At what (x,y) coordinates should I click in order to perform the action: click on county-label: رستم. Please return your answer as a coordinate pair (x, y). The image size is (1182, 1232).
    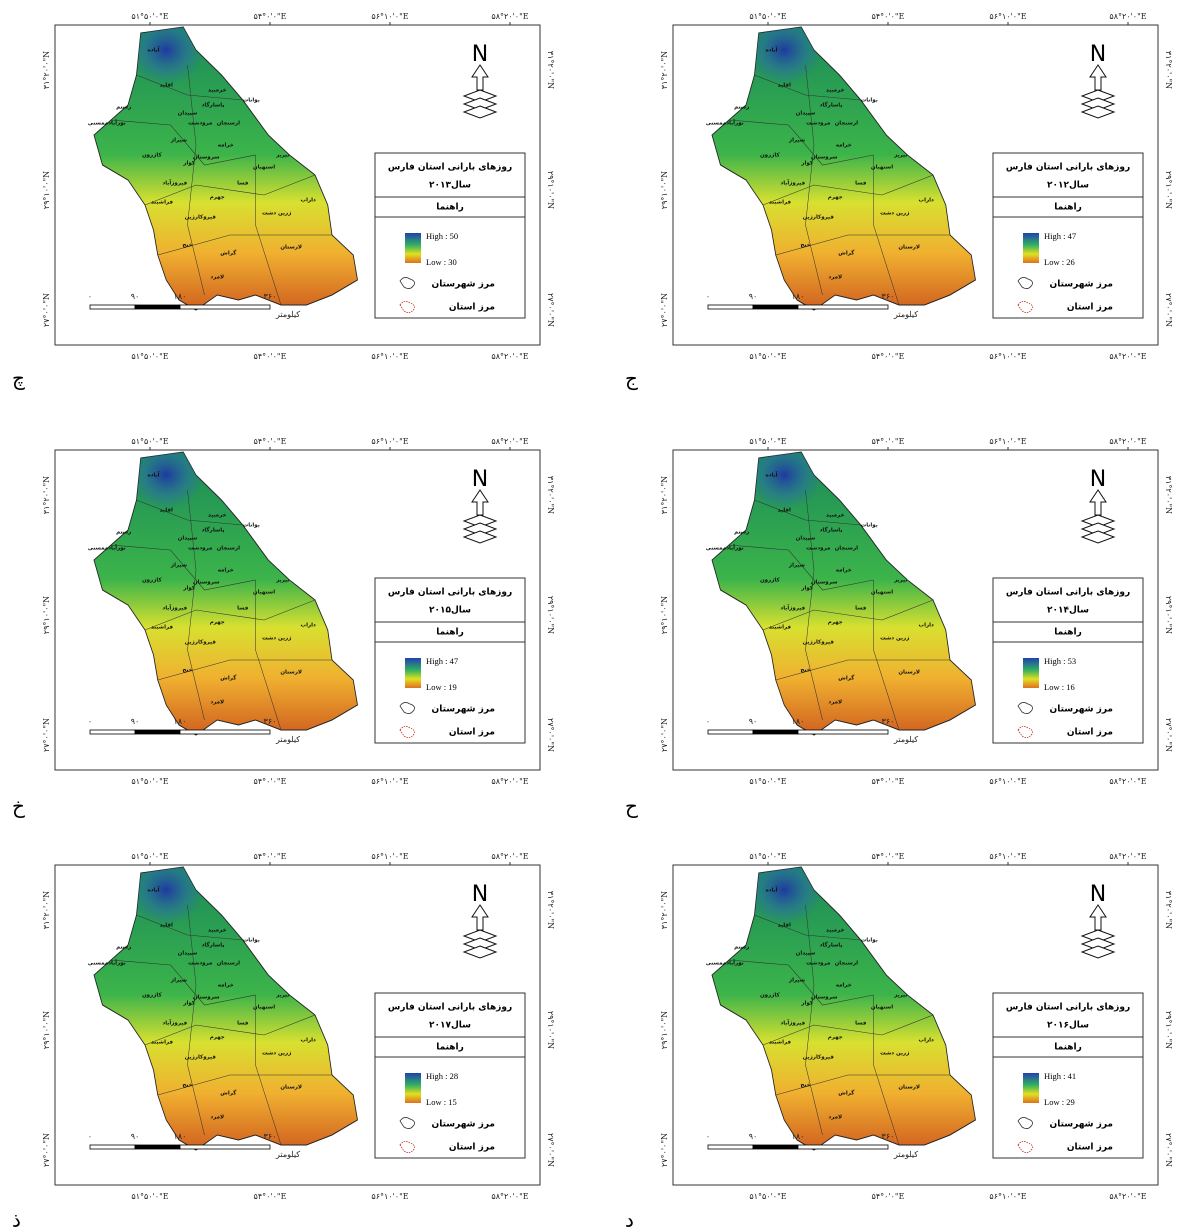
    Looking at the image, I should click on (741, 948).